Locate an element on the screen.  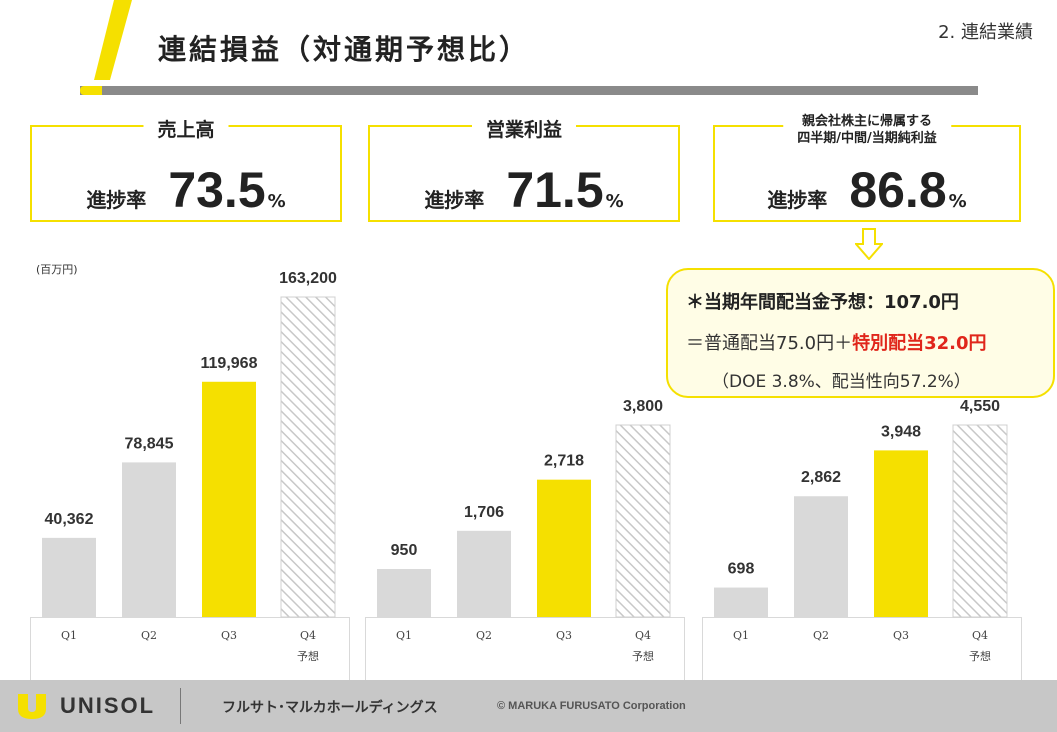
kpi-label-operating-profit: 営業利益 is located at coordinates (524, 128).